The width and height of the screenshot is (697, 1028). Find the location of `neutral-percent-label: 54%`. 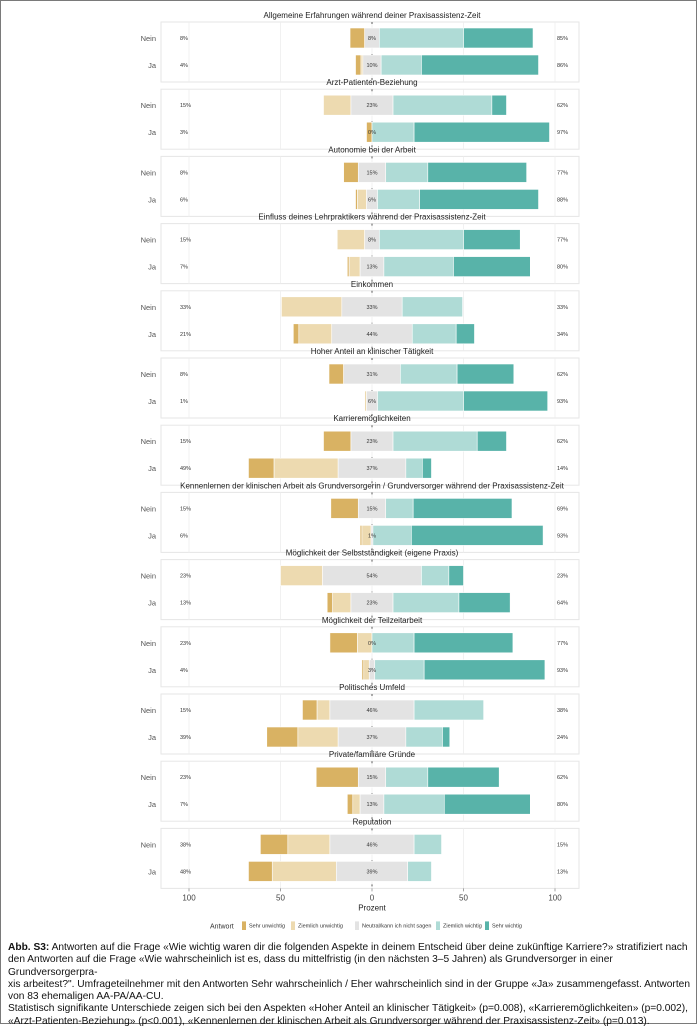

neutral-percent-label: 54% is located at coordinates (371, 577).